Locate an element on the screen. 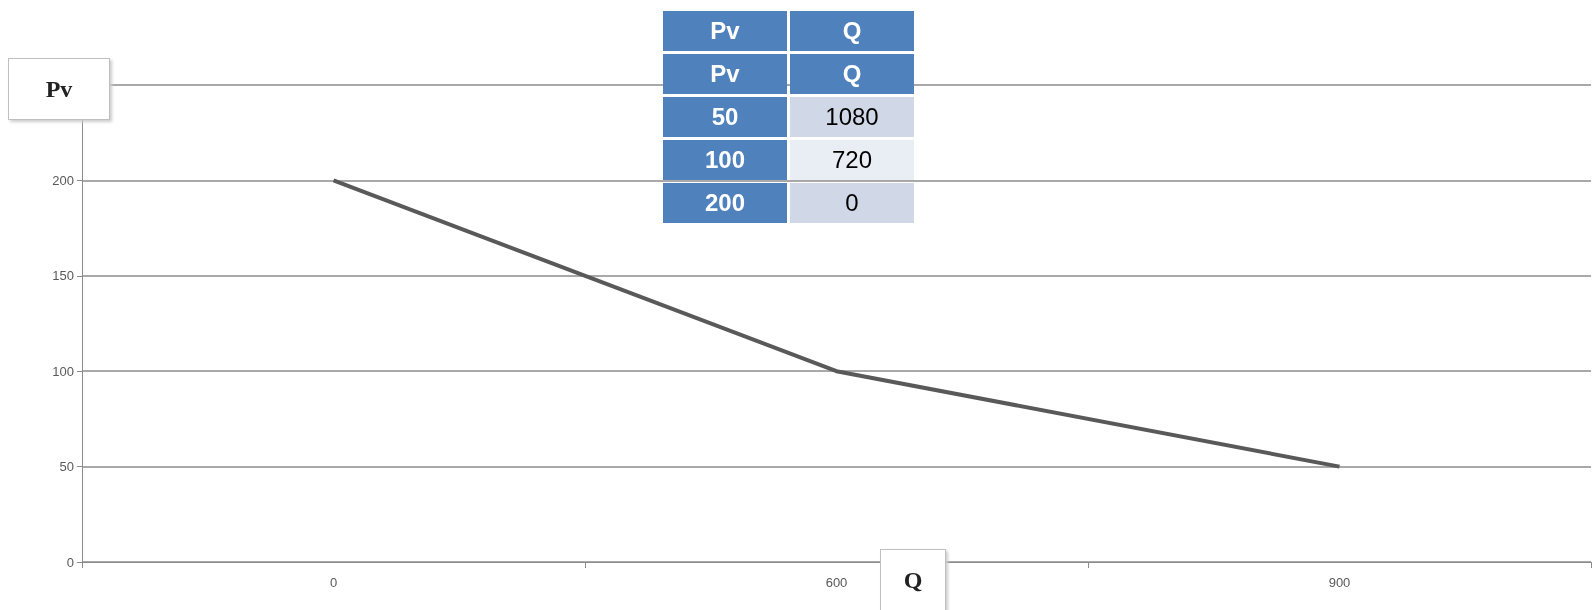 This screenshot has width=1593, height=610. annotation: Q is located at coordinates (852, 74).